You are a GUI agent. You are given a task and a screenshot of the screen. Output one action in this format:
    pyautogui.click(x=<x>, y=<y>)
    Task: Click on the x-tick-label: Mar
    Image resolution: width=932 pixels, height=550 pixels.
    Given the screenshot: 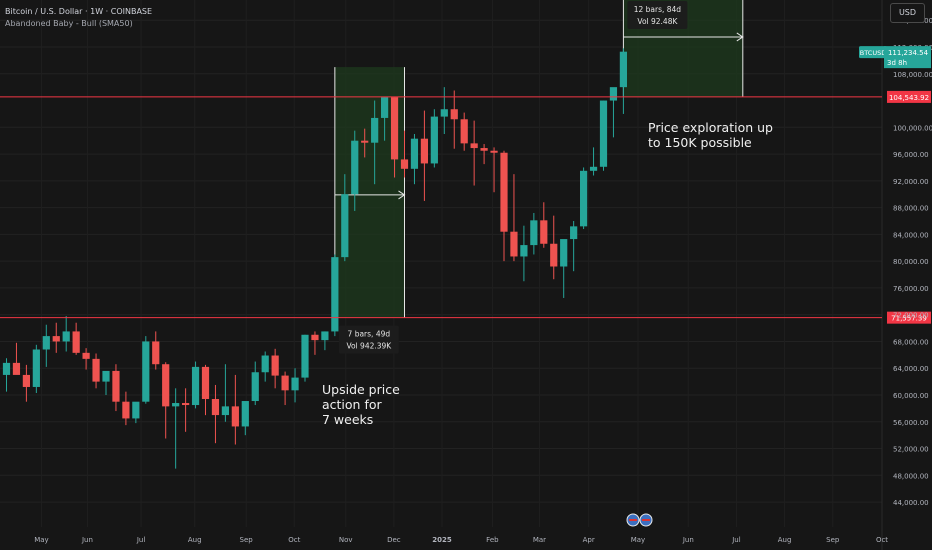 What is the action you would take?
    pyautogui.click(x=539, y=540)
    